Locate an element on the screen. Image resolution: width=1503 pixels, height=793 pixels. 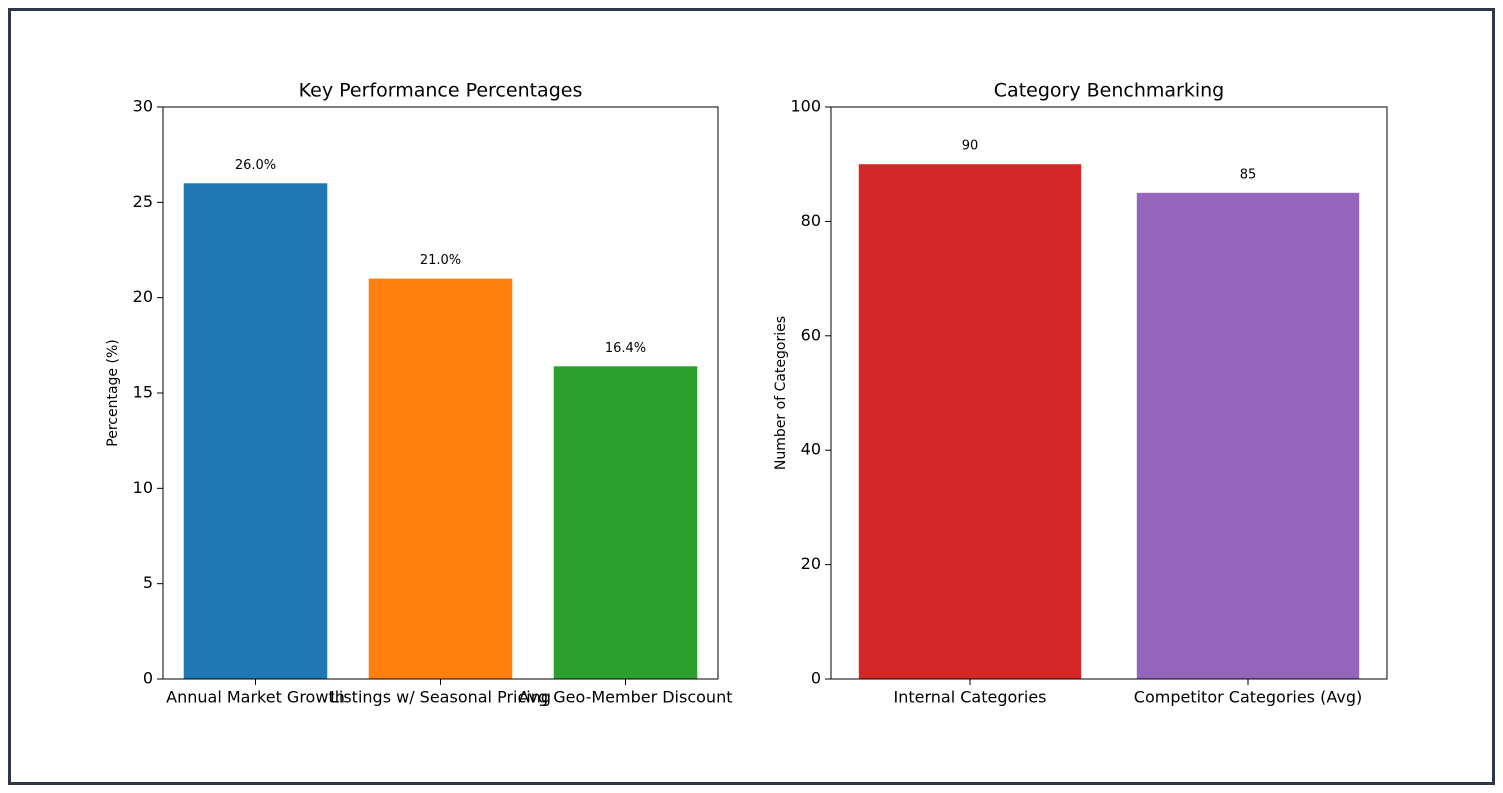
x-tick-label: Annual Market Growth is located at coordinates (255, 697).